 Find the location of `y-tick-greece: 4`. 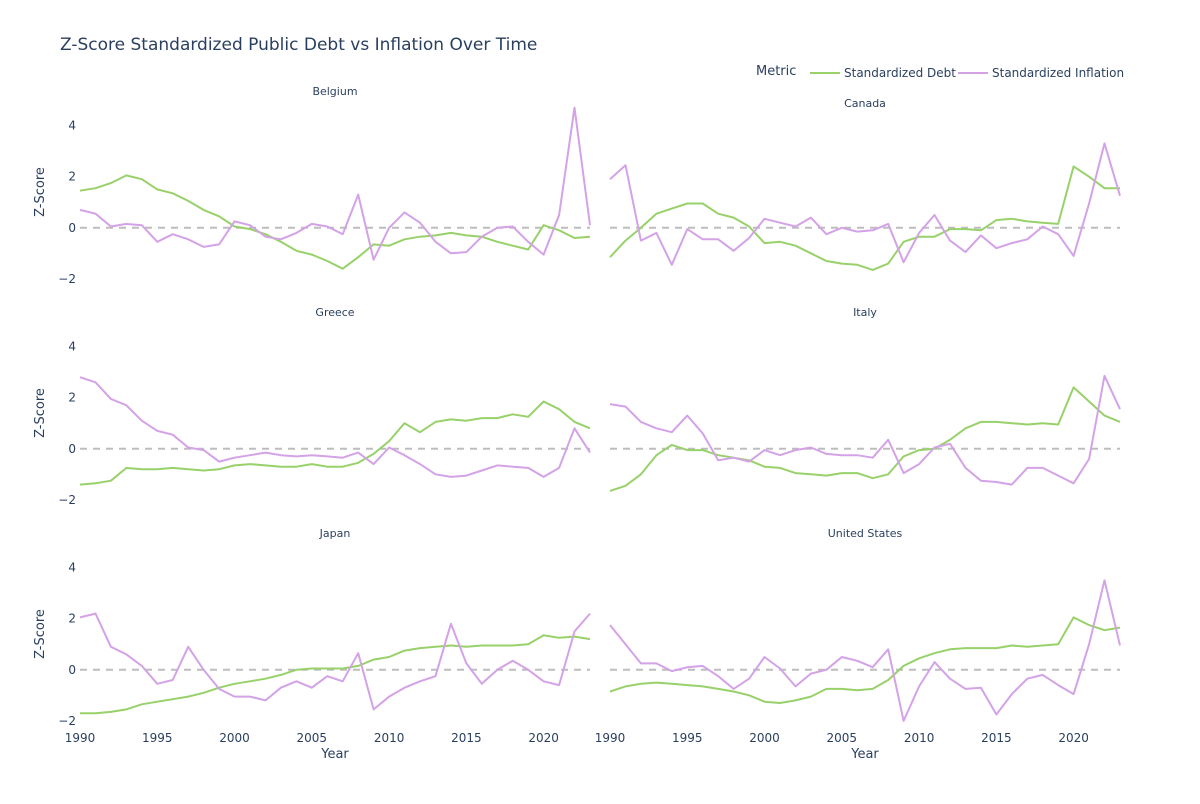

y-tick-greece: 4 is located at coordinates (72, 347).